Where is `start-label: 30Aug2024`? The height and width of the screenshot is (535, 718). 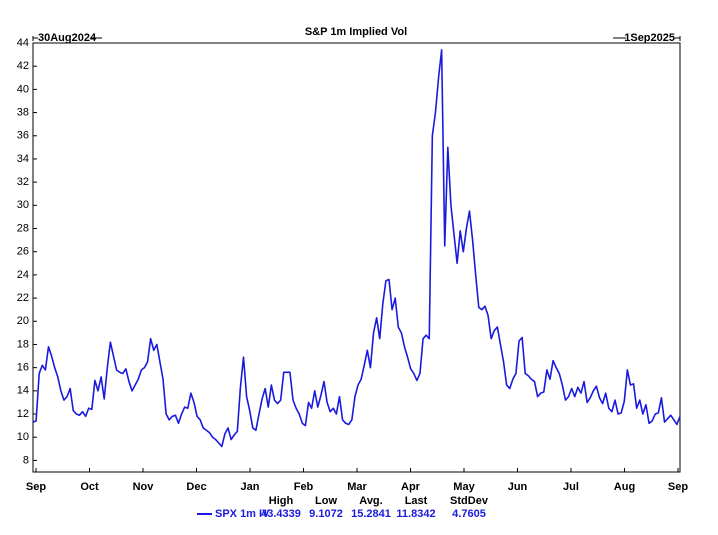 start-label: 30Aug2024 is located at coordinates (67, 38).